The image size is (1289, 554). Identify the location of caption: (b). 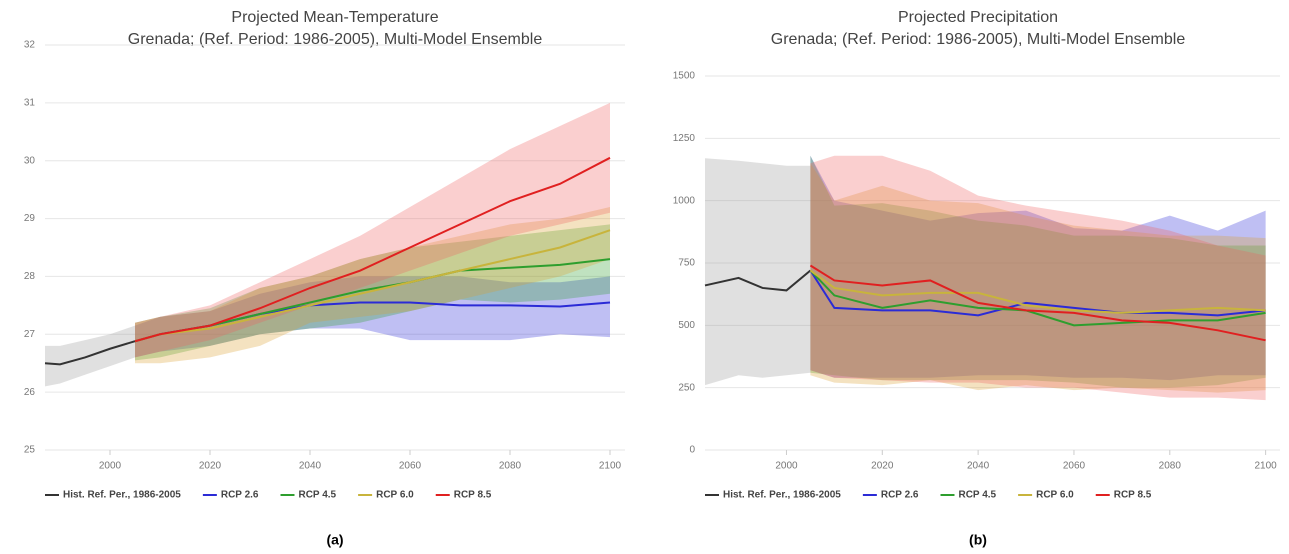
(978, 540).